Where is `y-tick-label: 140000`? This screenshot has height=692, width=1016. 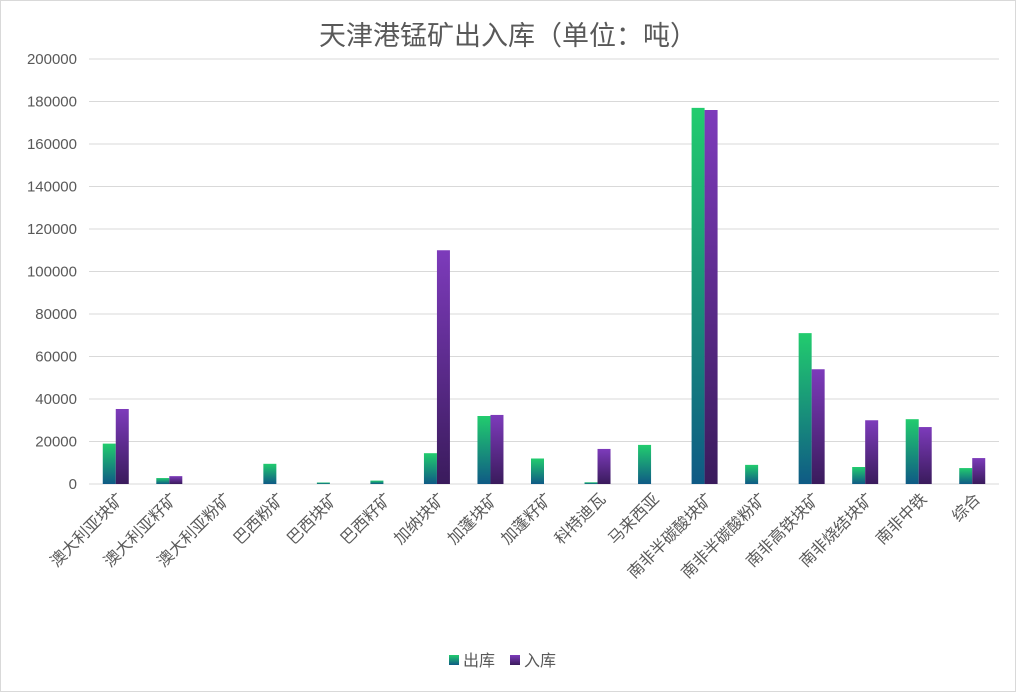 y-tick-label: 140000 is located at coordinates (52, 187).